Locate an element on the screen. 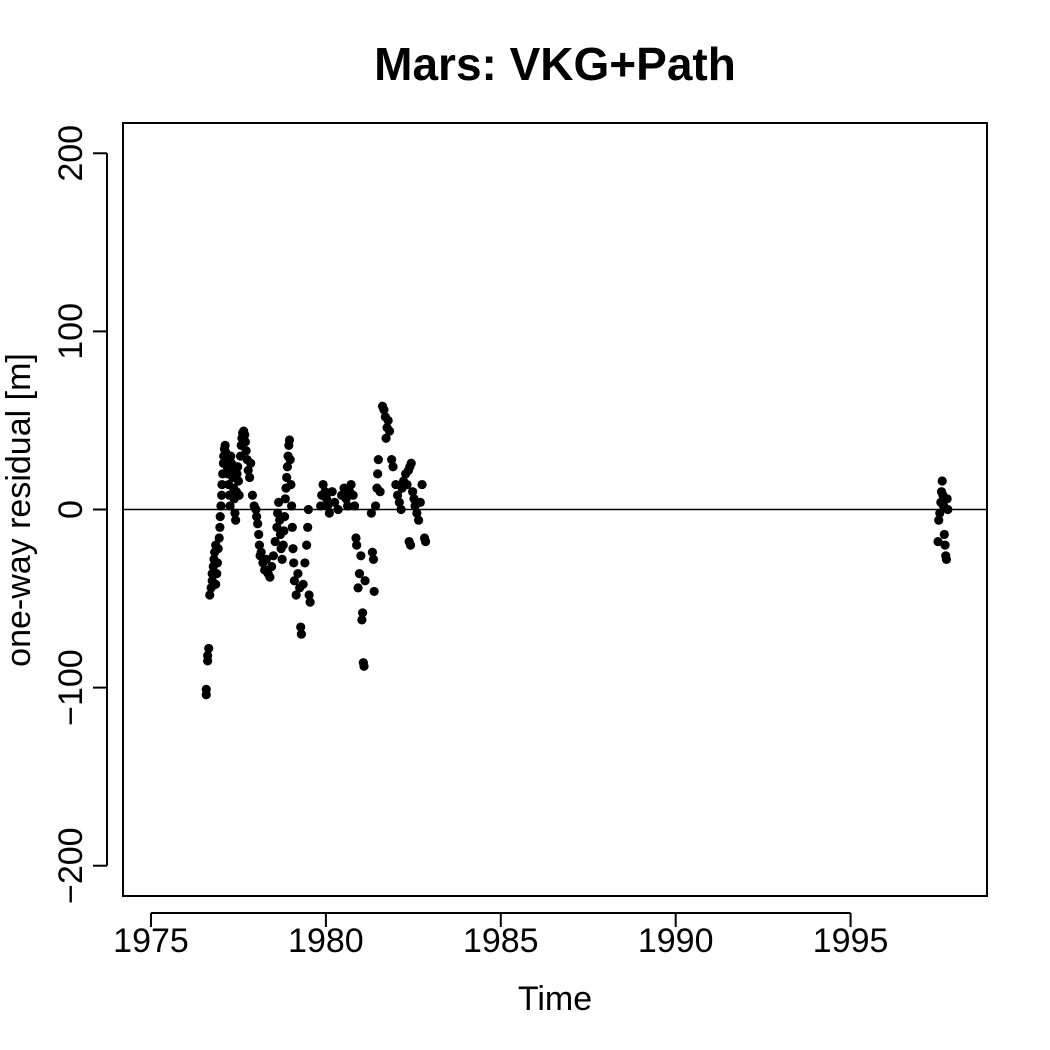 The height and width of the screenshot is (1050, 1050). chart-title: Mars: VKG+Path is located at coordinates (555, 64).